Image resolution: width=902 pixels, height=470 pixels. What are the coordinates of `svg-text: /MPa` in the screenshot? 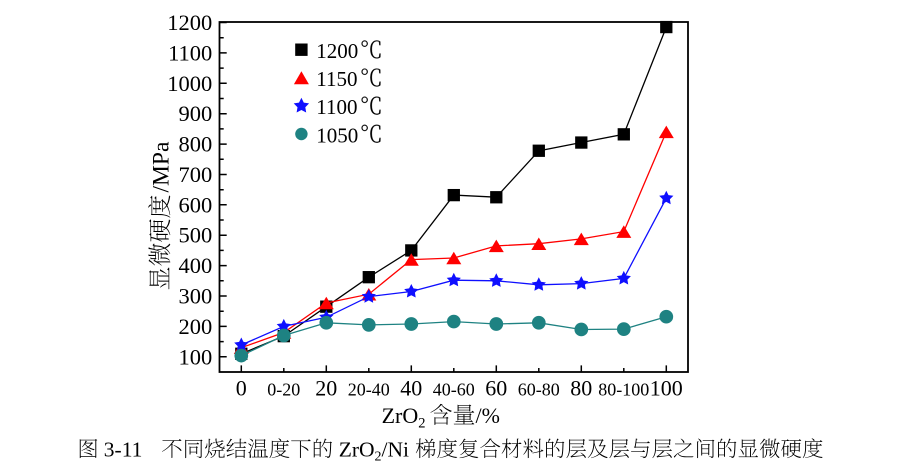 It's located at (162, 166).